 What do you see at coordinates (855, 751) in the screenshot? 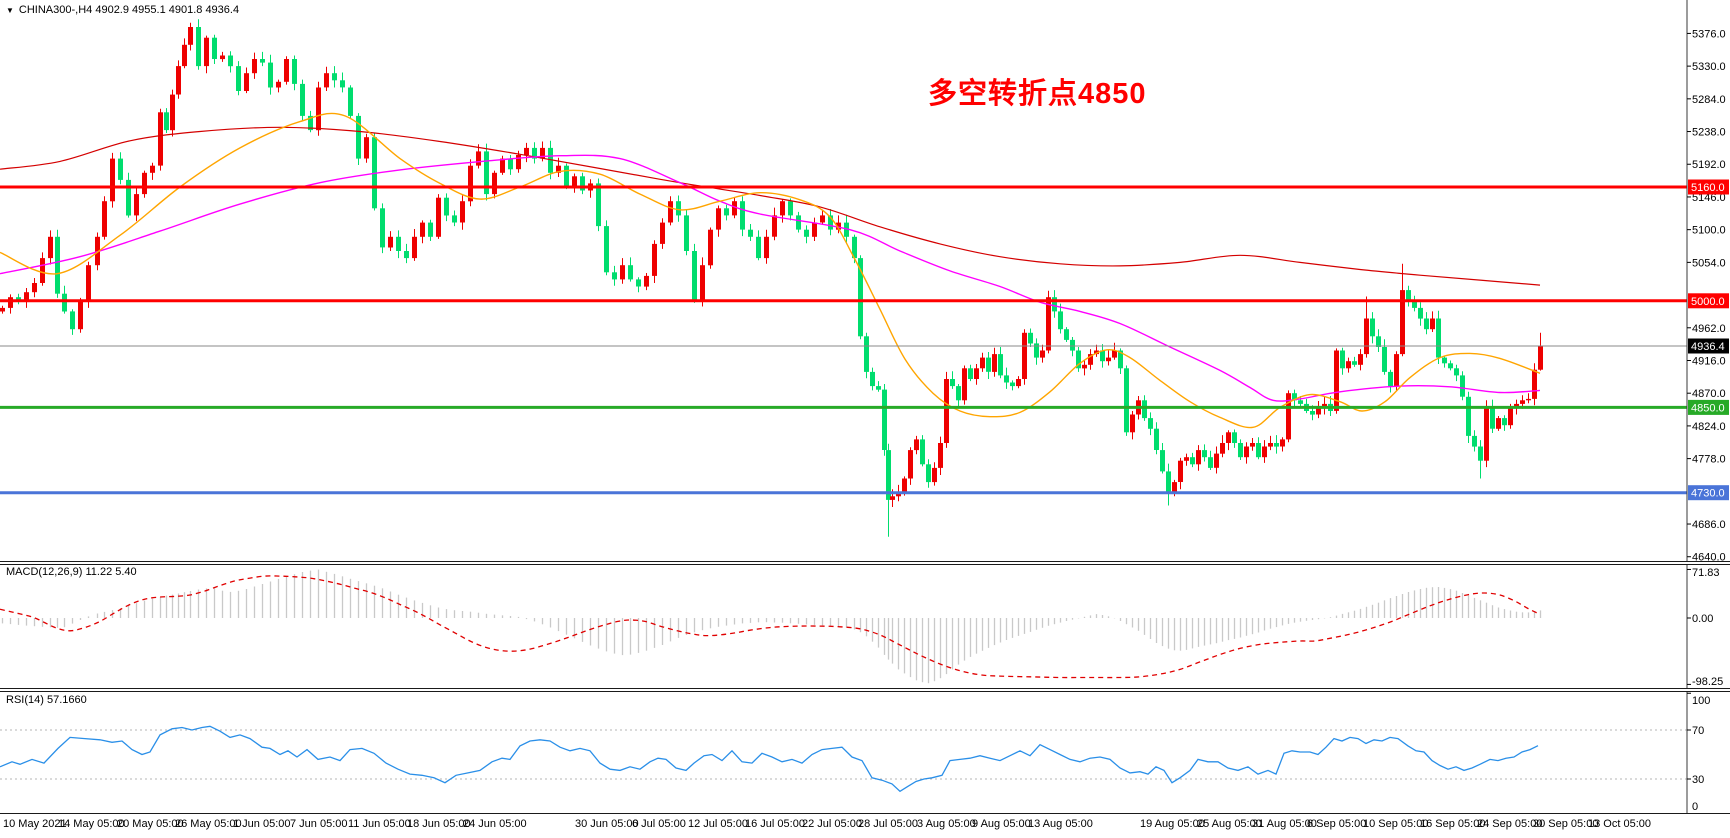
I see `rsi-panel-canvas: 100 70 30 0` at bounding box center [855, 751].